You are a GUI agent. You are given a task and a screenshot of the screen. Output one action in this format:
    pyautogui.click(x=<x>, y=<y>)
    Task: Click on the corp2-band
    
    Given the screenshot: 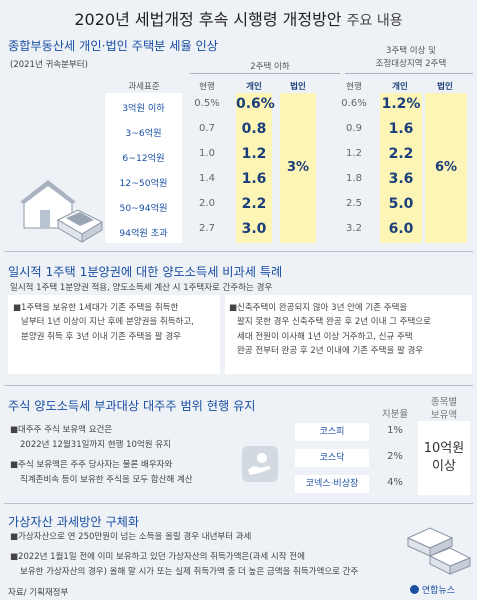 What is the action you would take?
    pyautogui.click(x=446, y=168)
    